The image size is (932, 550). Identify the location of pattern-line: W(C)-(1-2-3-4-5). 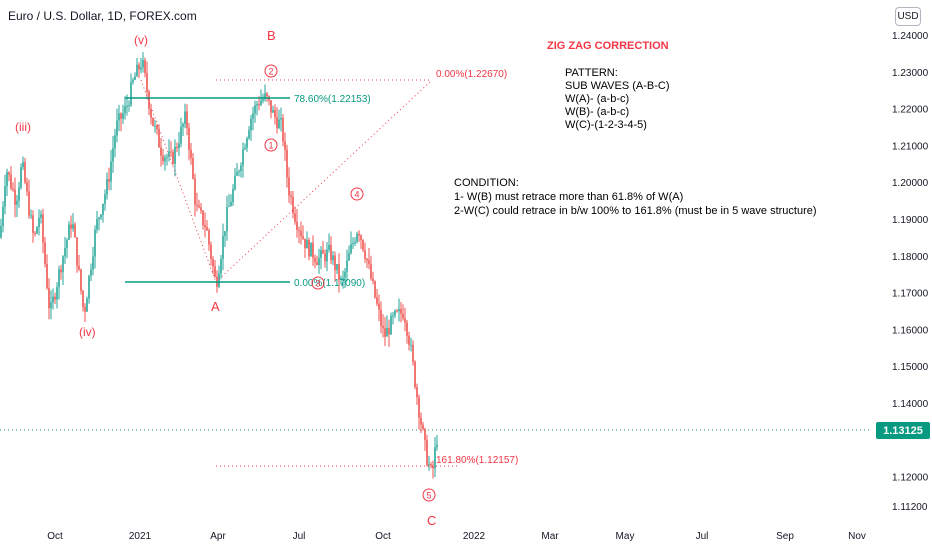
(606, 125).